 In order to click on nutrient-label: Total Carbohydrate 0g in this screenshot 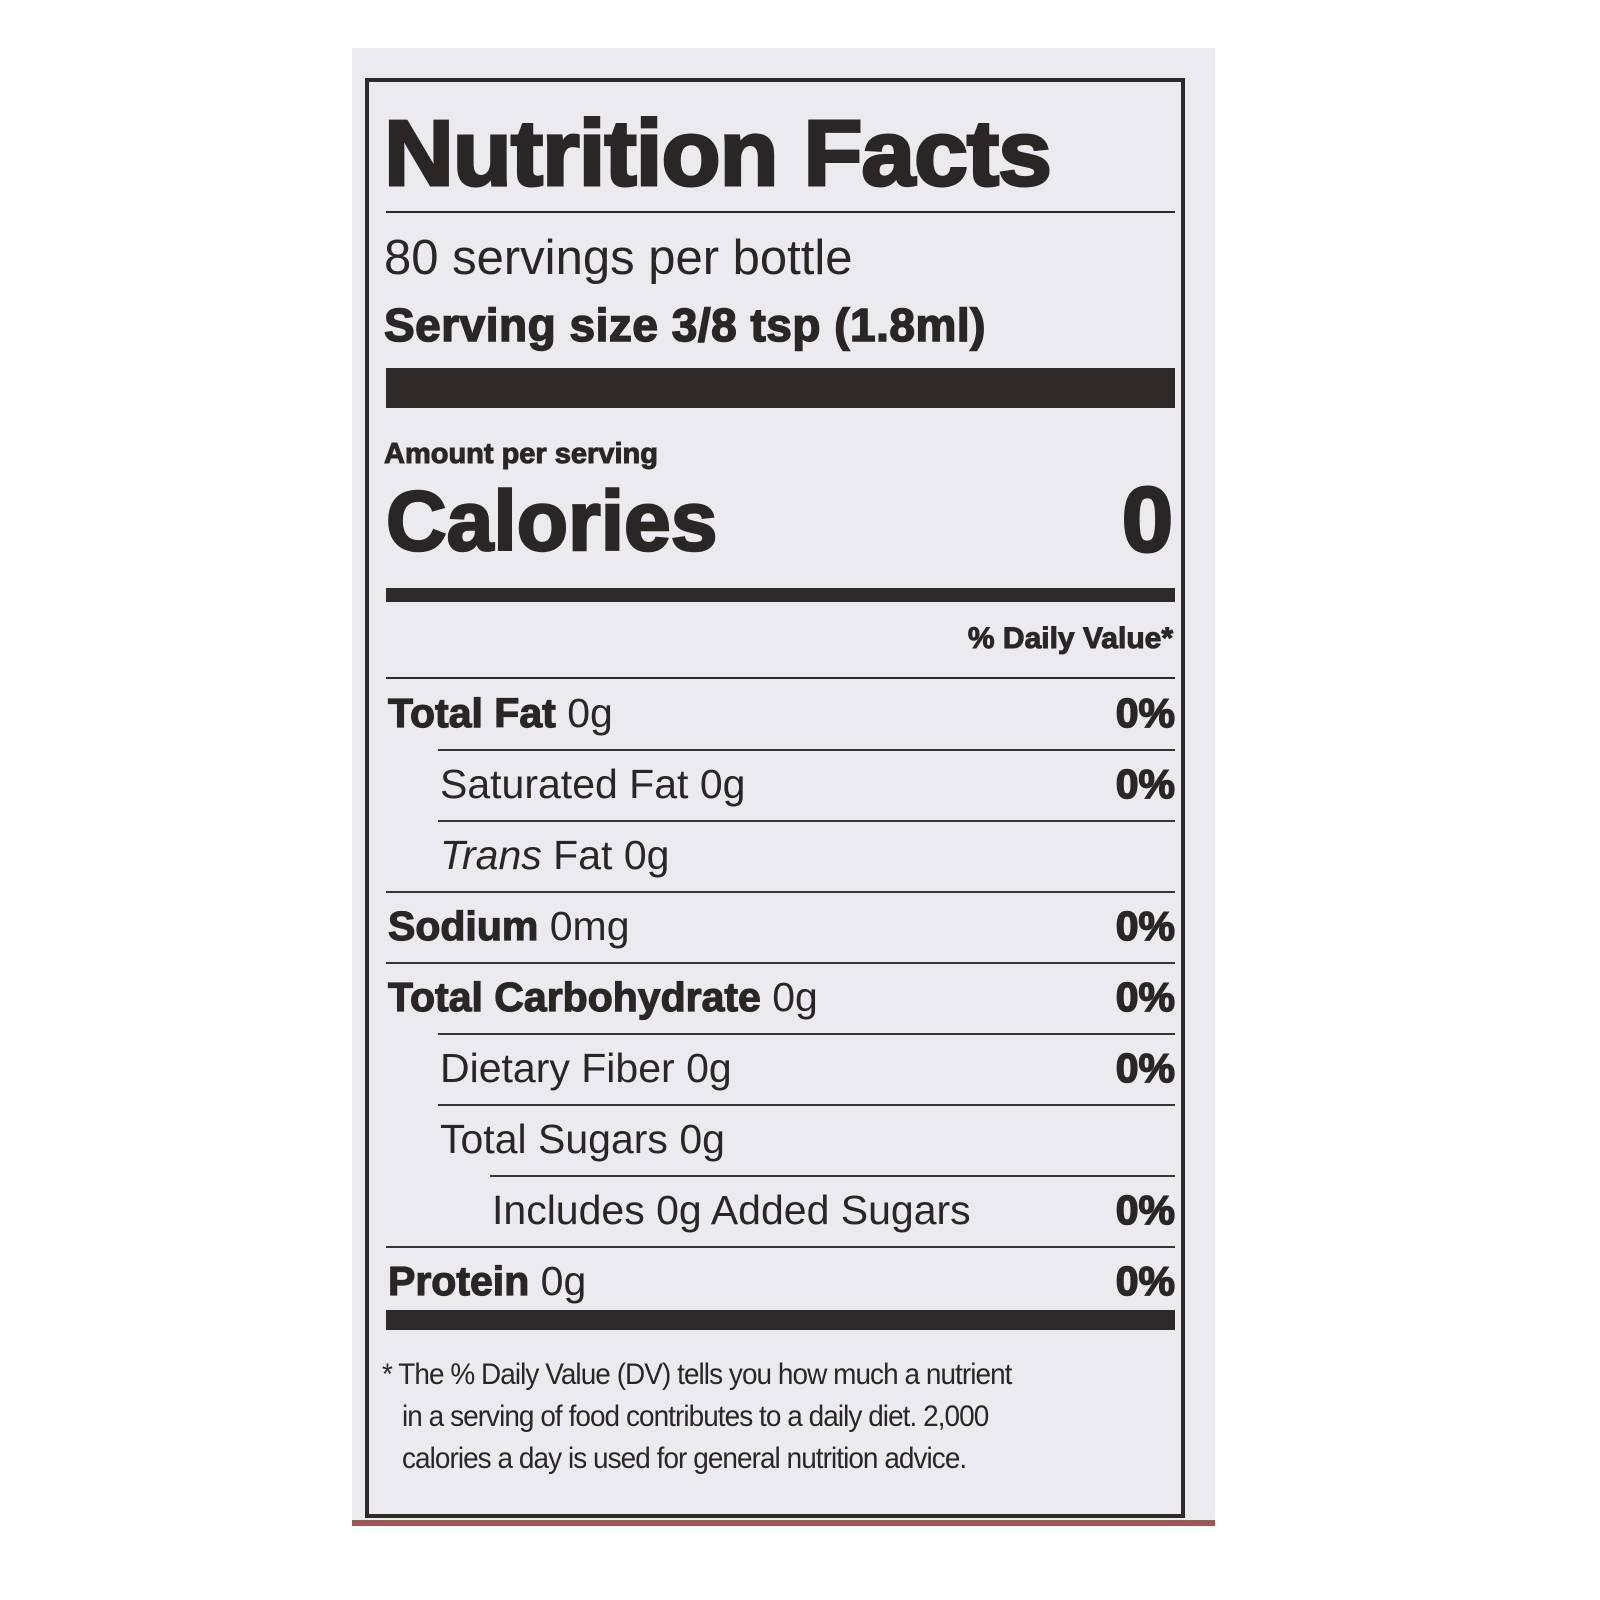, I will do `click(602, 997)`.